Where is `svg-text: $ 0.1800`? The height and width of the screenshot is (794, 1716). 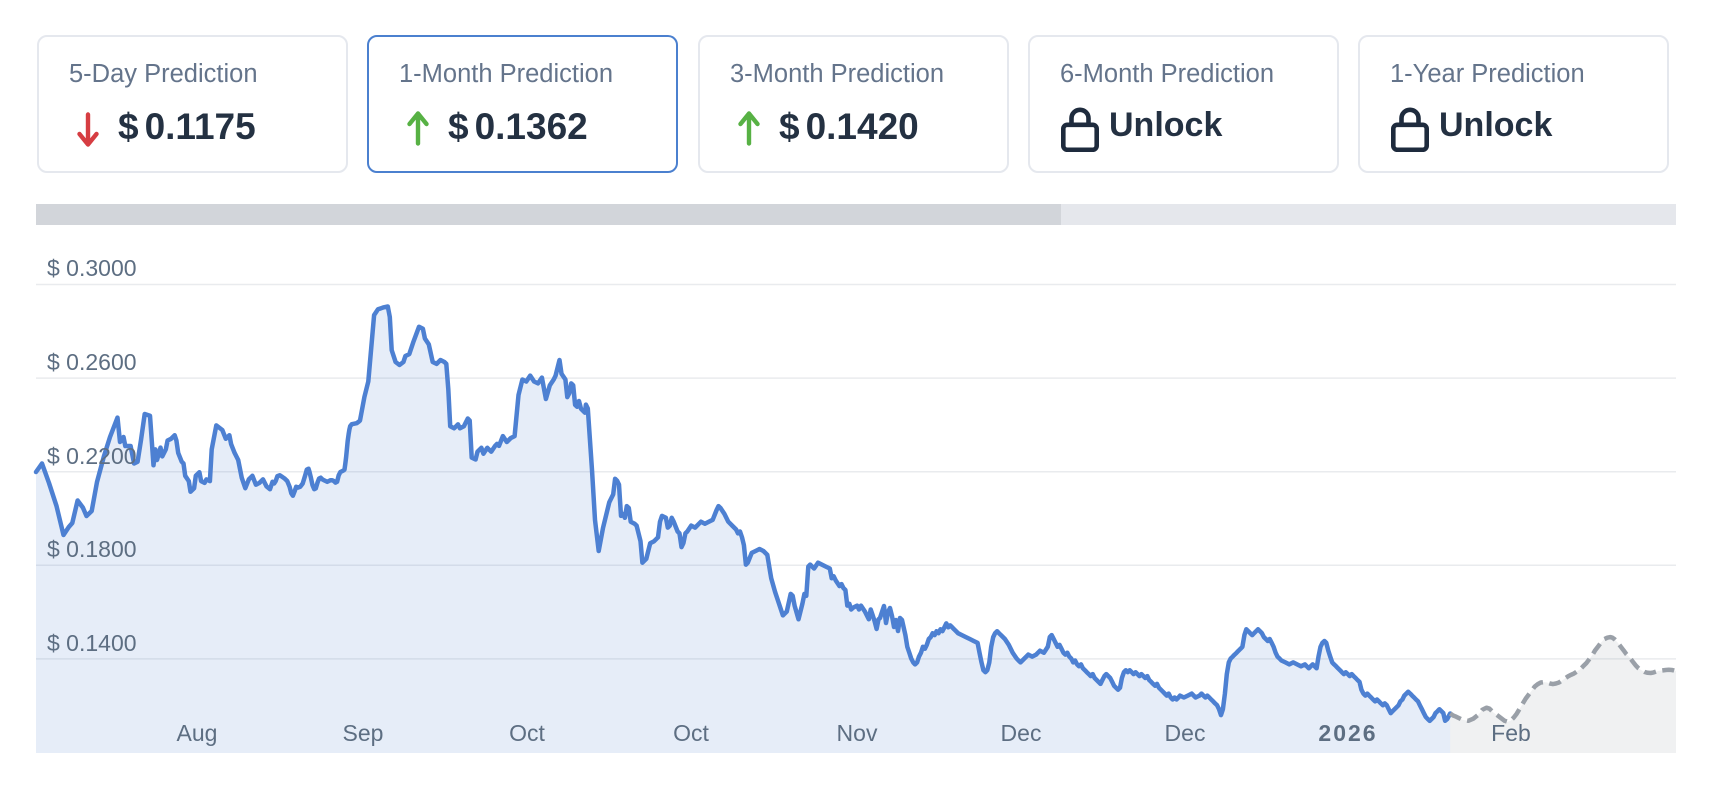 svg-text: $ 0.1800 is located at coordinates (92, 549).